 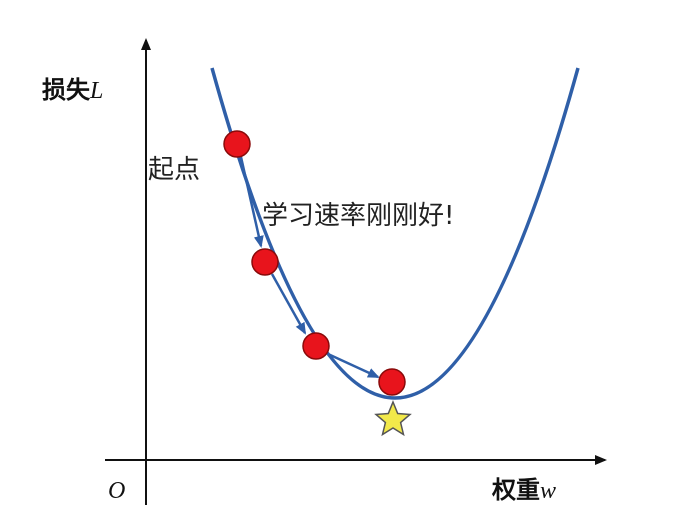 I want to click on y-axis-label: 损失L, so click(x=72, y=89).